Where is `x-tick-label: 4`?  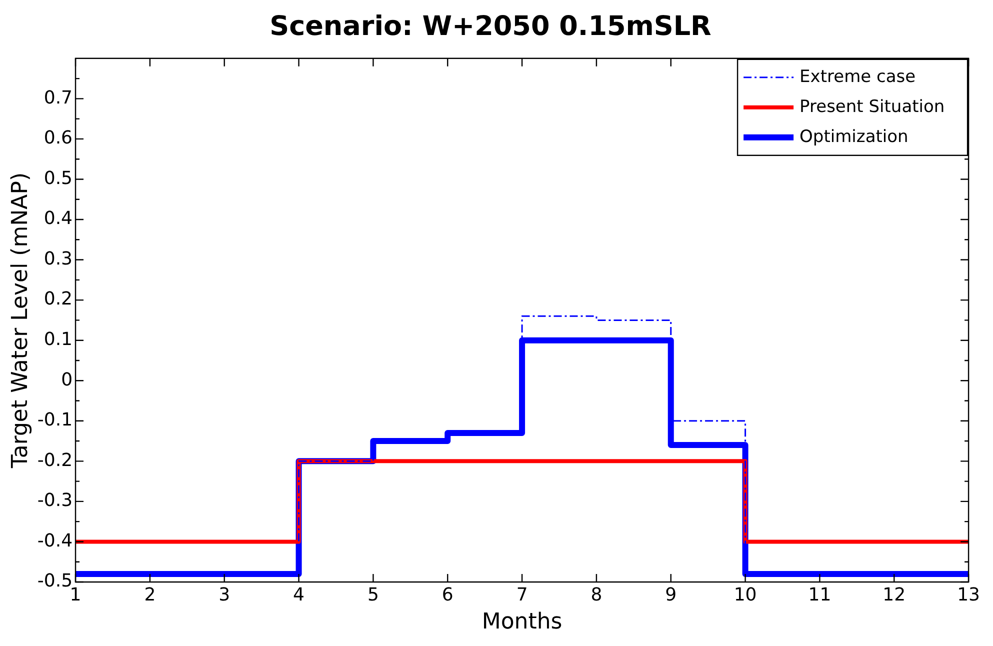
x-tick-label: 4 is located at coordinates (299, 595).